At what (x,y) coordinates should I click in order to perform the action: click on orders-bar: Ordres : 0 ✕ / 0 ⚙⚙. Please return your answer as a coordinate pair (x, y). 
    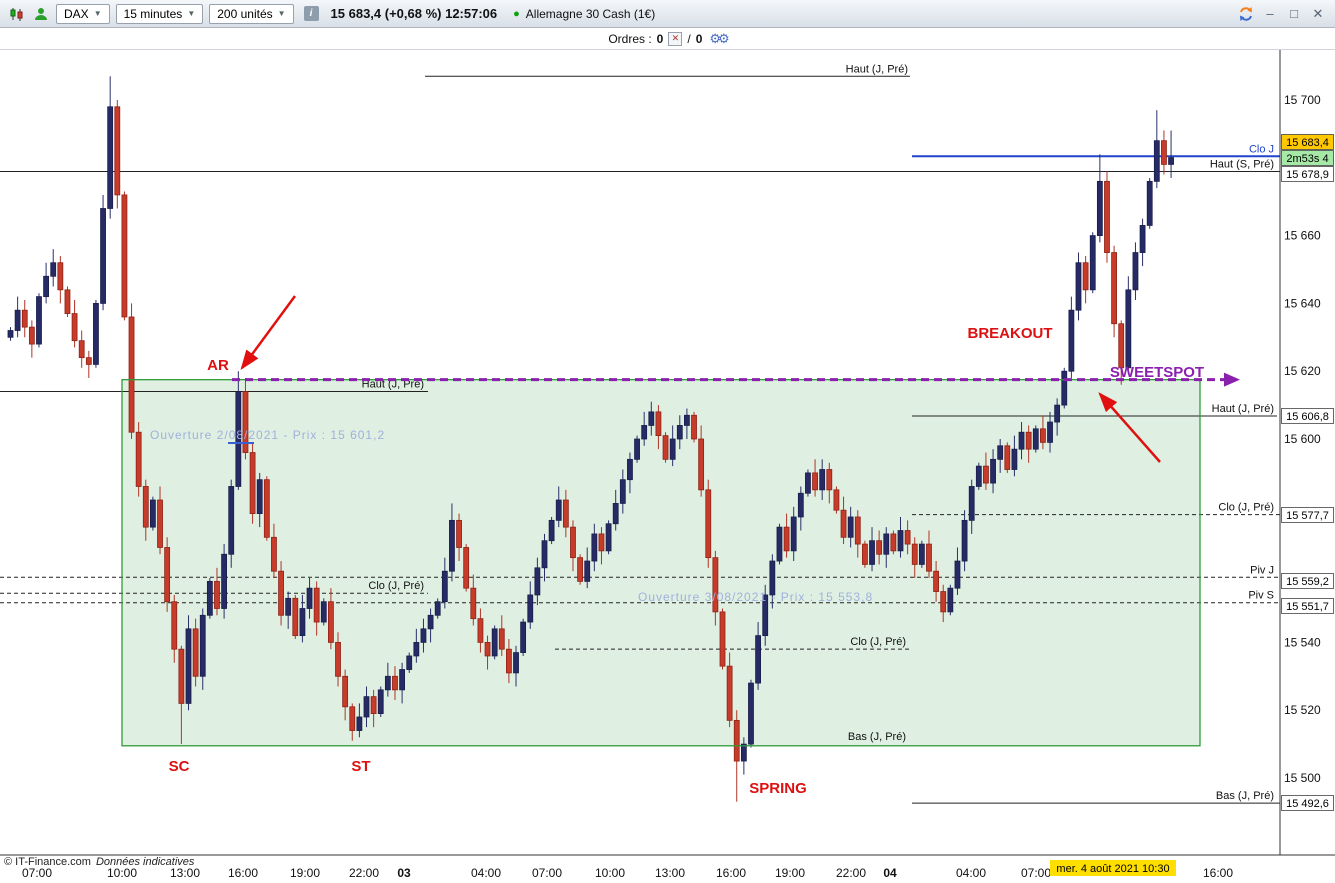
    Looking at the image, I should click on (667, 39).